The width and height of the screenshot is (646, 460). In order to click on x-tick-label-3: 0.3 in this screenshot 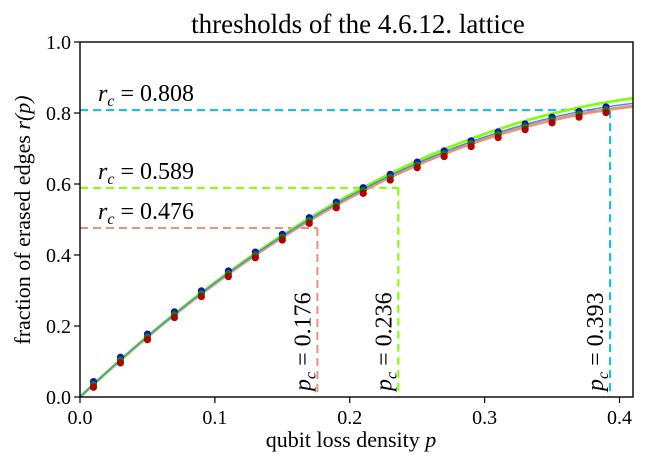, I will do `click(484, 418)`.